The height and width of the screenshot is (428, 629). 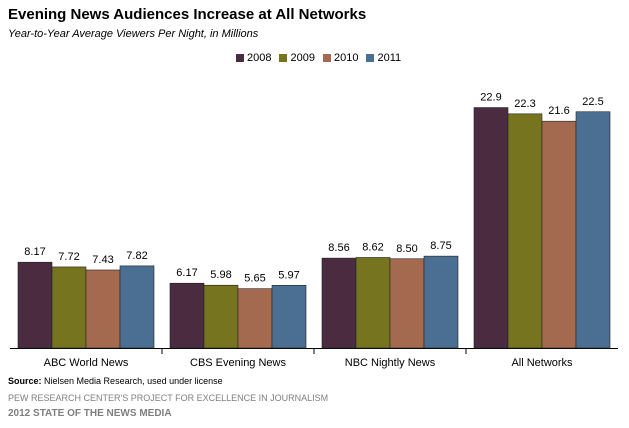 What do you see at coordinates (338, 248) in the screenshot?
I see `data-label: 8.56` at bounding box center [338, 248].